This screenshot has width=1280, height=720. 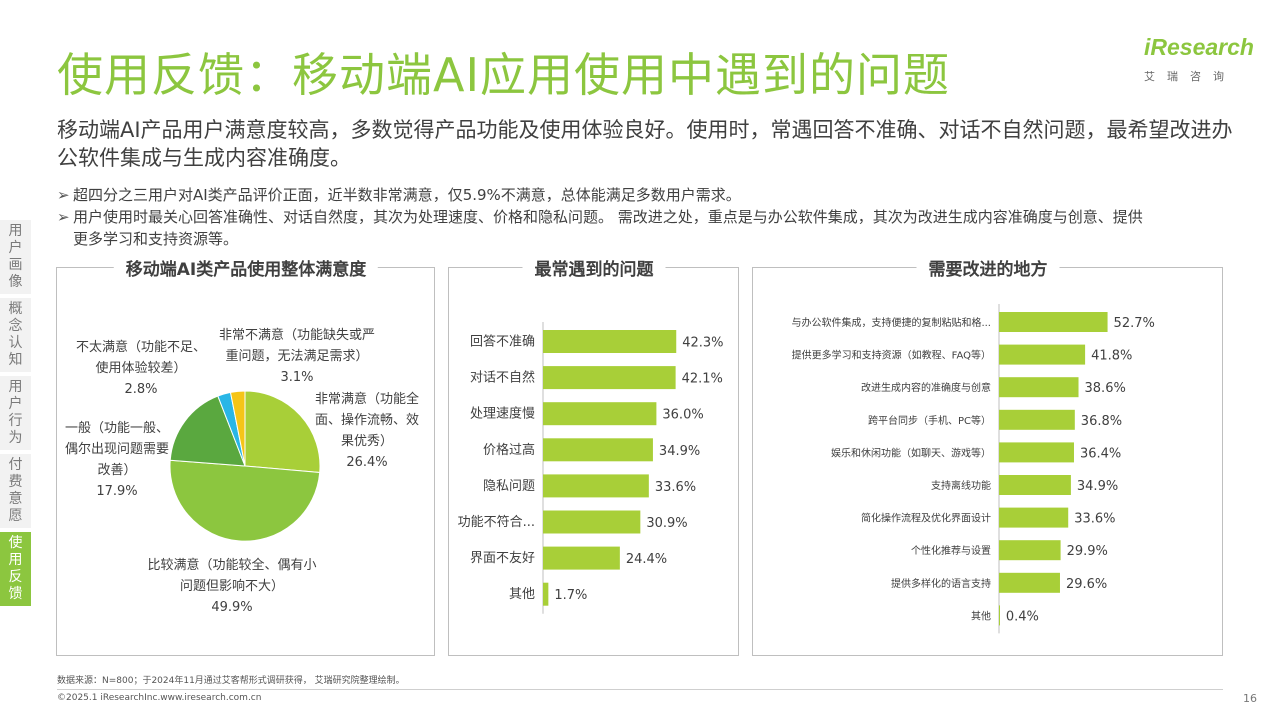 I want to click on pie-value-label: 26.4%, so click(x=366, y=462).